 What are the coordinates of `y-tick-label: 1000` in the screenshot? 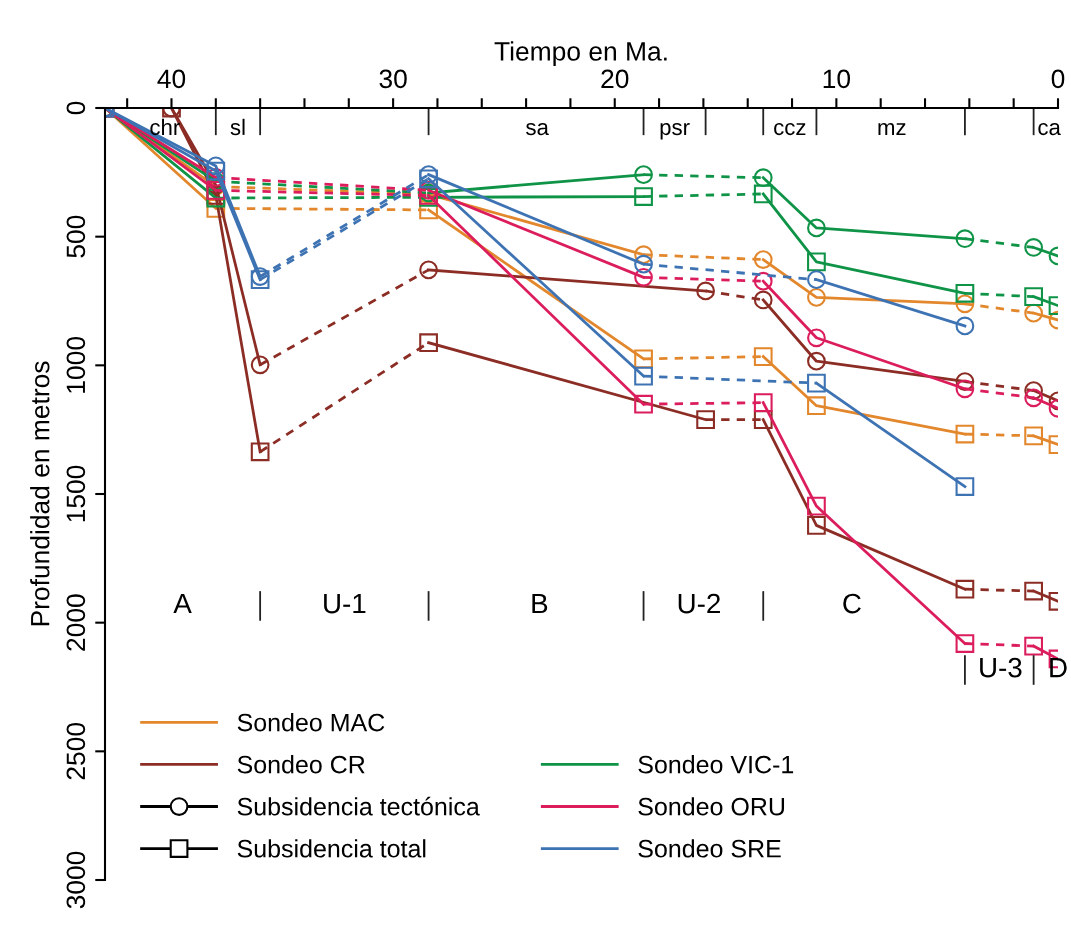 It's located at (76, 365).